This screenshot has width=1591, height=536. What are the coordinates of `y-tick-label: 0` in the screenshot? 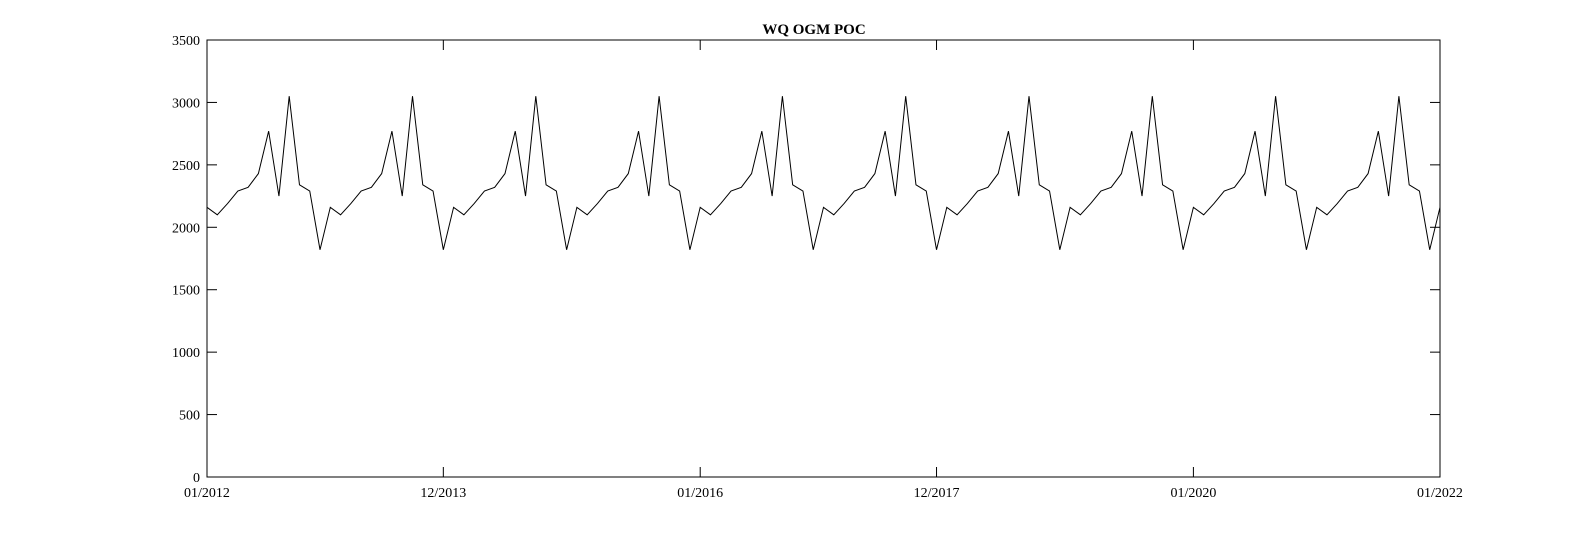 It's located at (196, 478).